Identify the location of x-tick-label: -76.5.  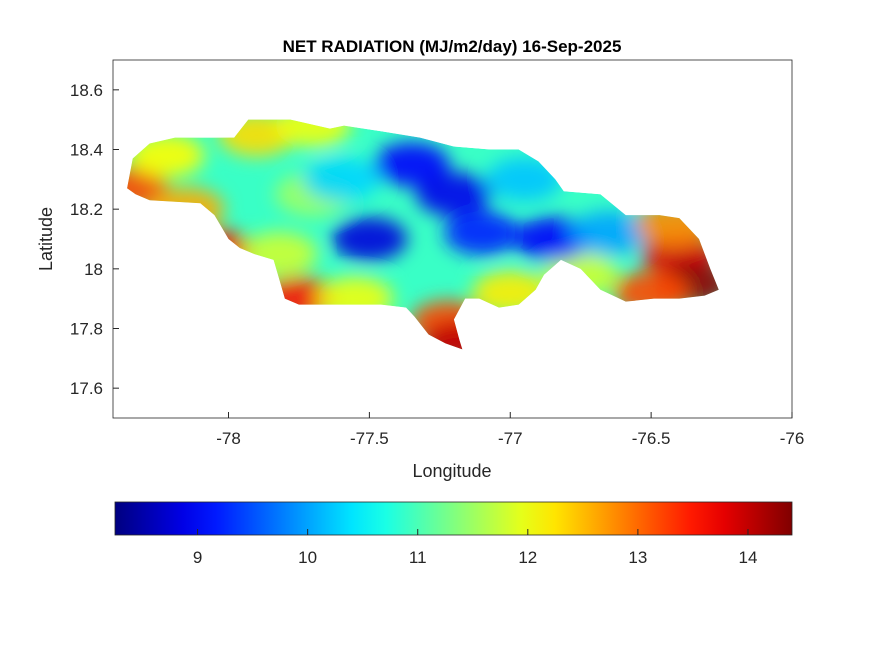
(651, 438).